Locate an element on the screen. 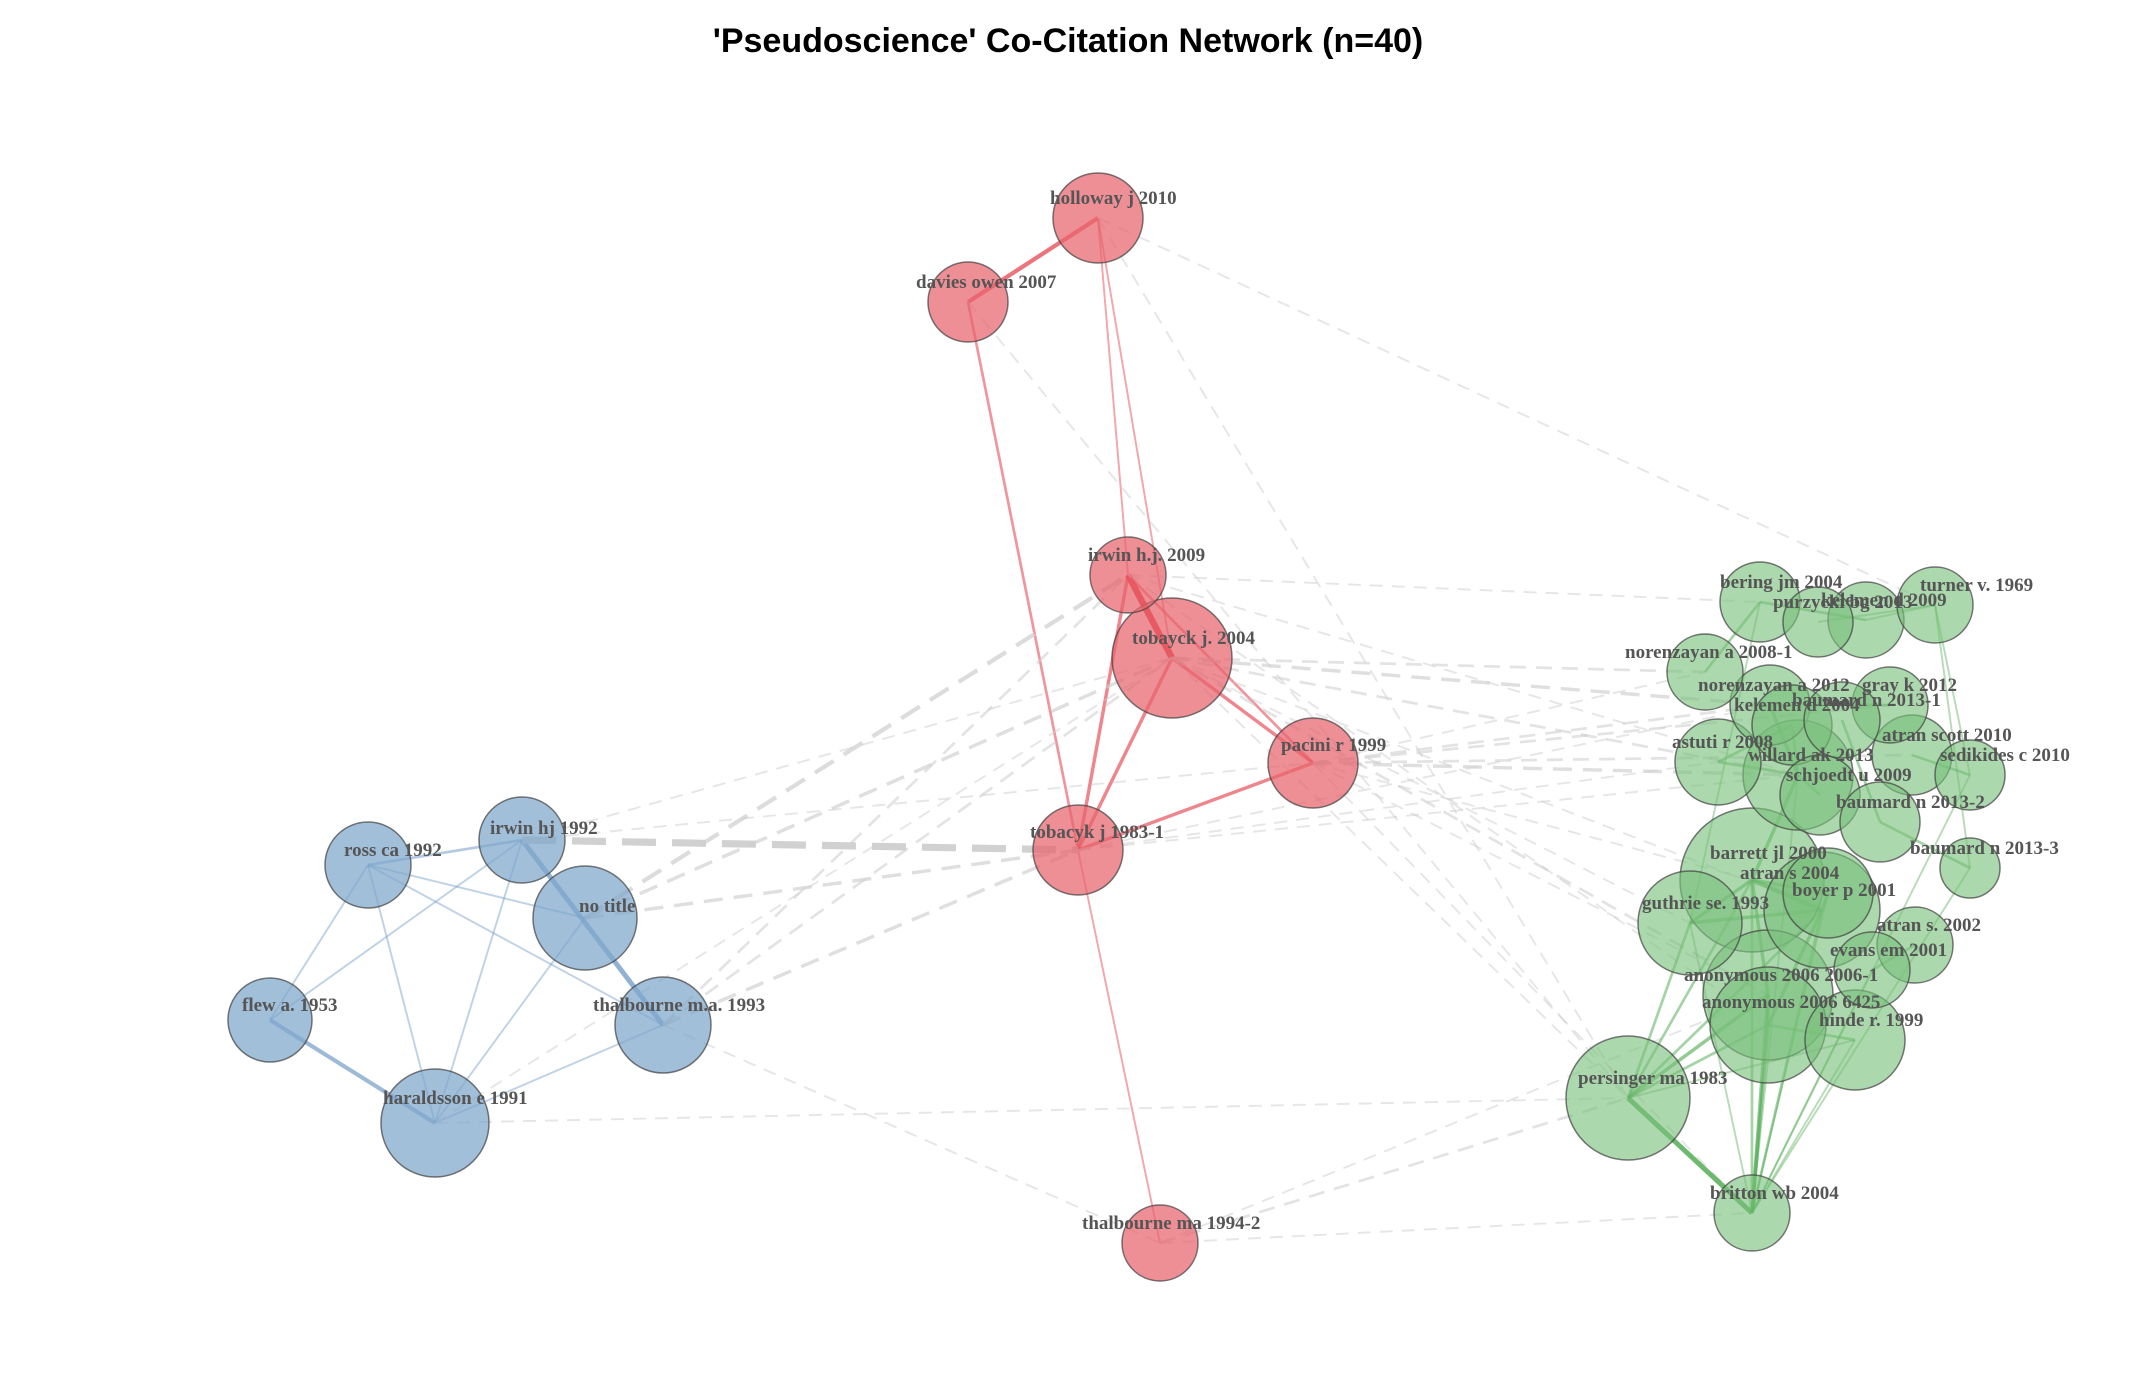  node-label-flew-a-1953: flew a. 1953 is located at coordinates (290, 1005).